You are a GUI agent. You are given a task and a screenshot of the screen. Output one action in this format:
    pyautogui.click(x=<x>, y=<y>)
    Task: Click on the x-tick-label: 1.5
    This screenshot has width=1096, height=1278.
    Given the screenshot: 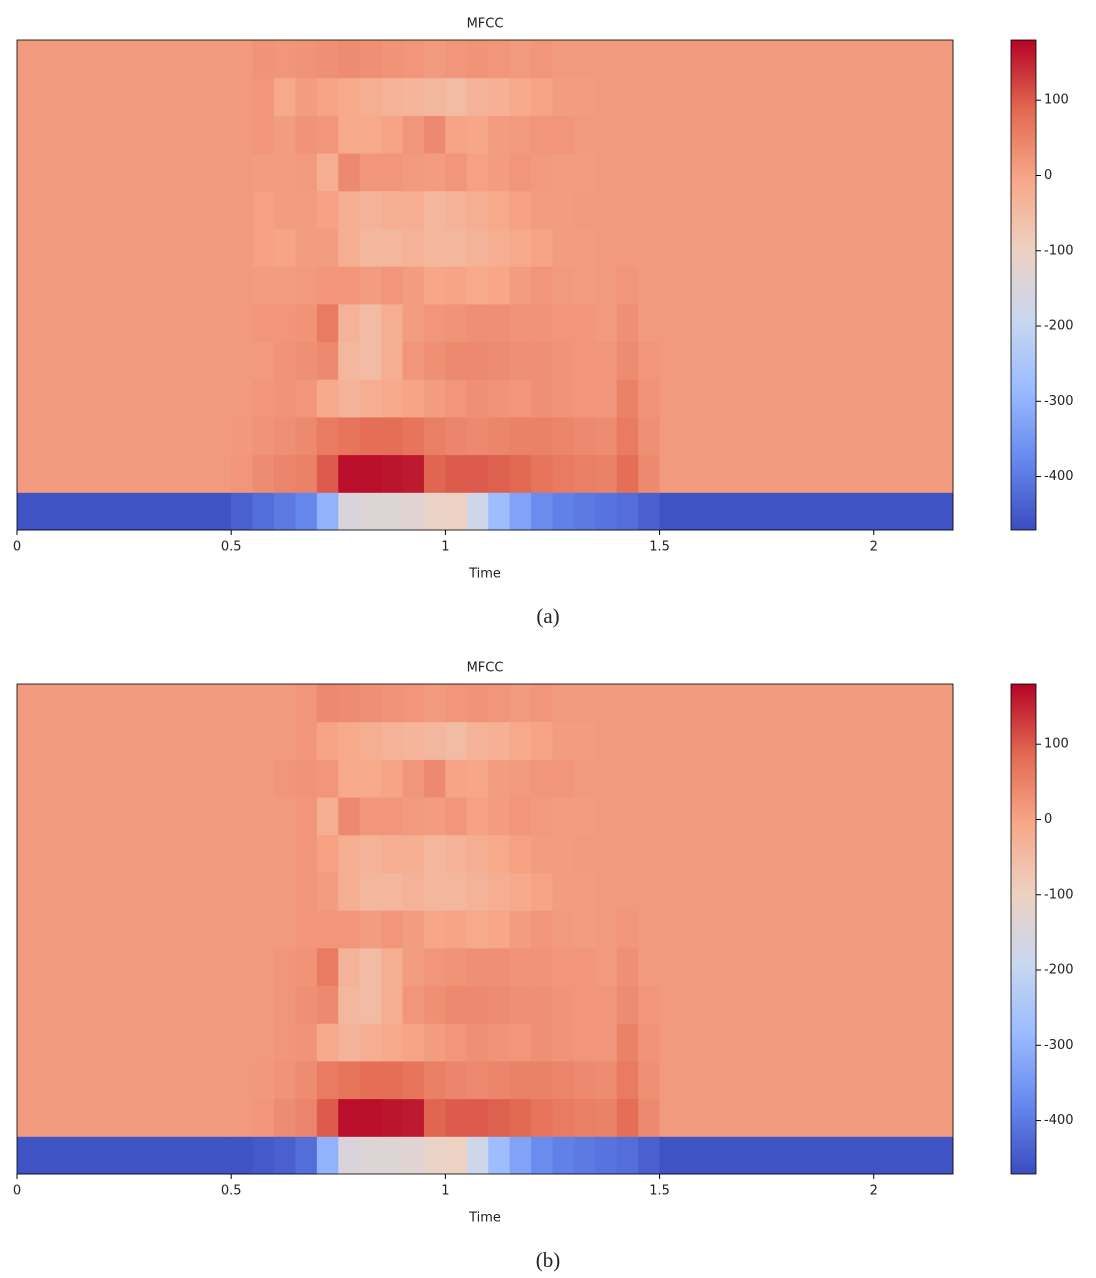 What is the action you would take?
    pyautogui.click(x=659, y=547)
    